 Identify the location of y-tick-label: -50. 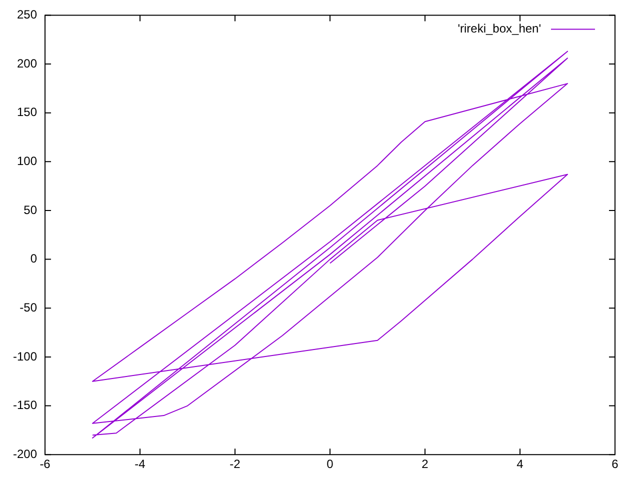
(29, 307).